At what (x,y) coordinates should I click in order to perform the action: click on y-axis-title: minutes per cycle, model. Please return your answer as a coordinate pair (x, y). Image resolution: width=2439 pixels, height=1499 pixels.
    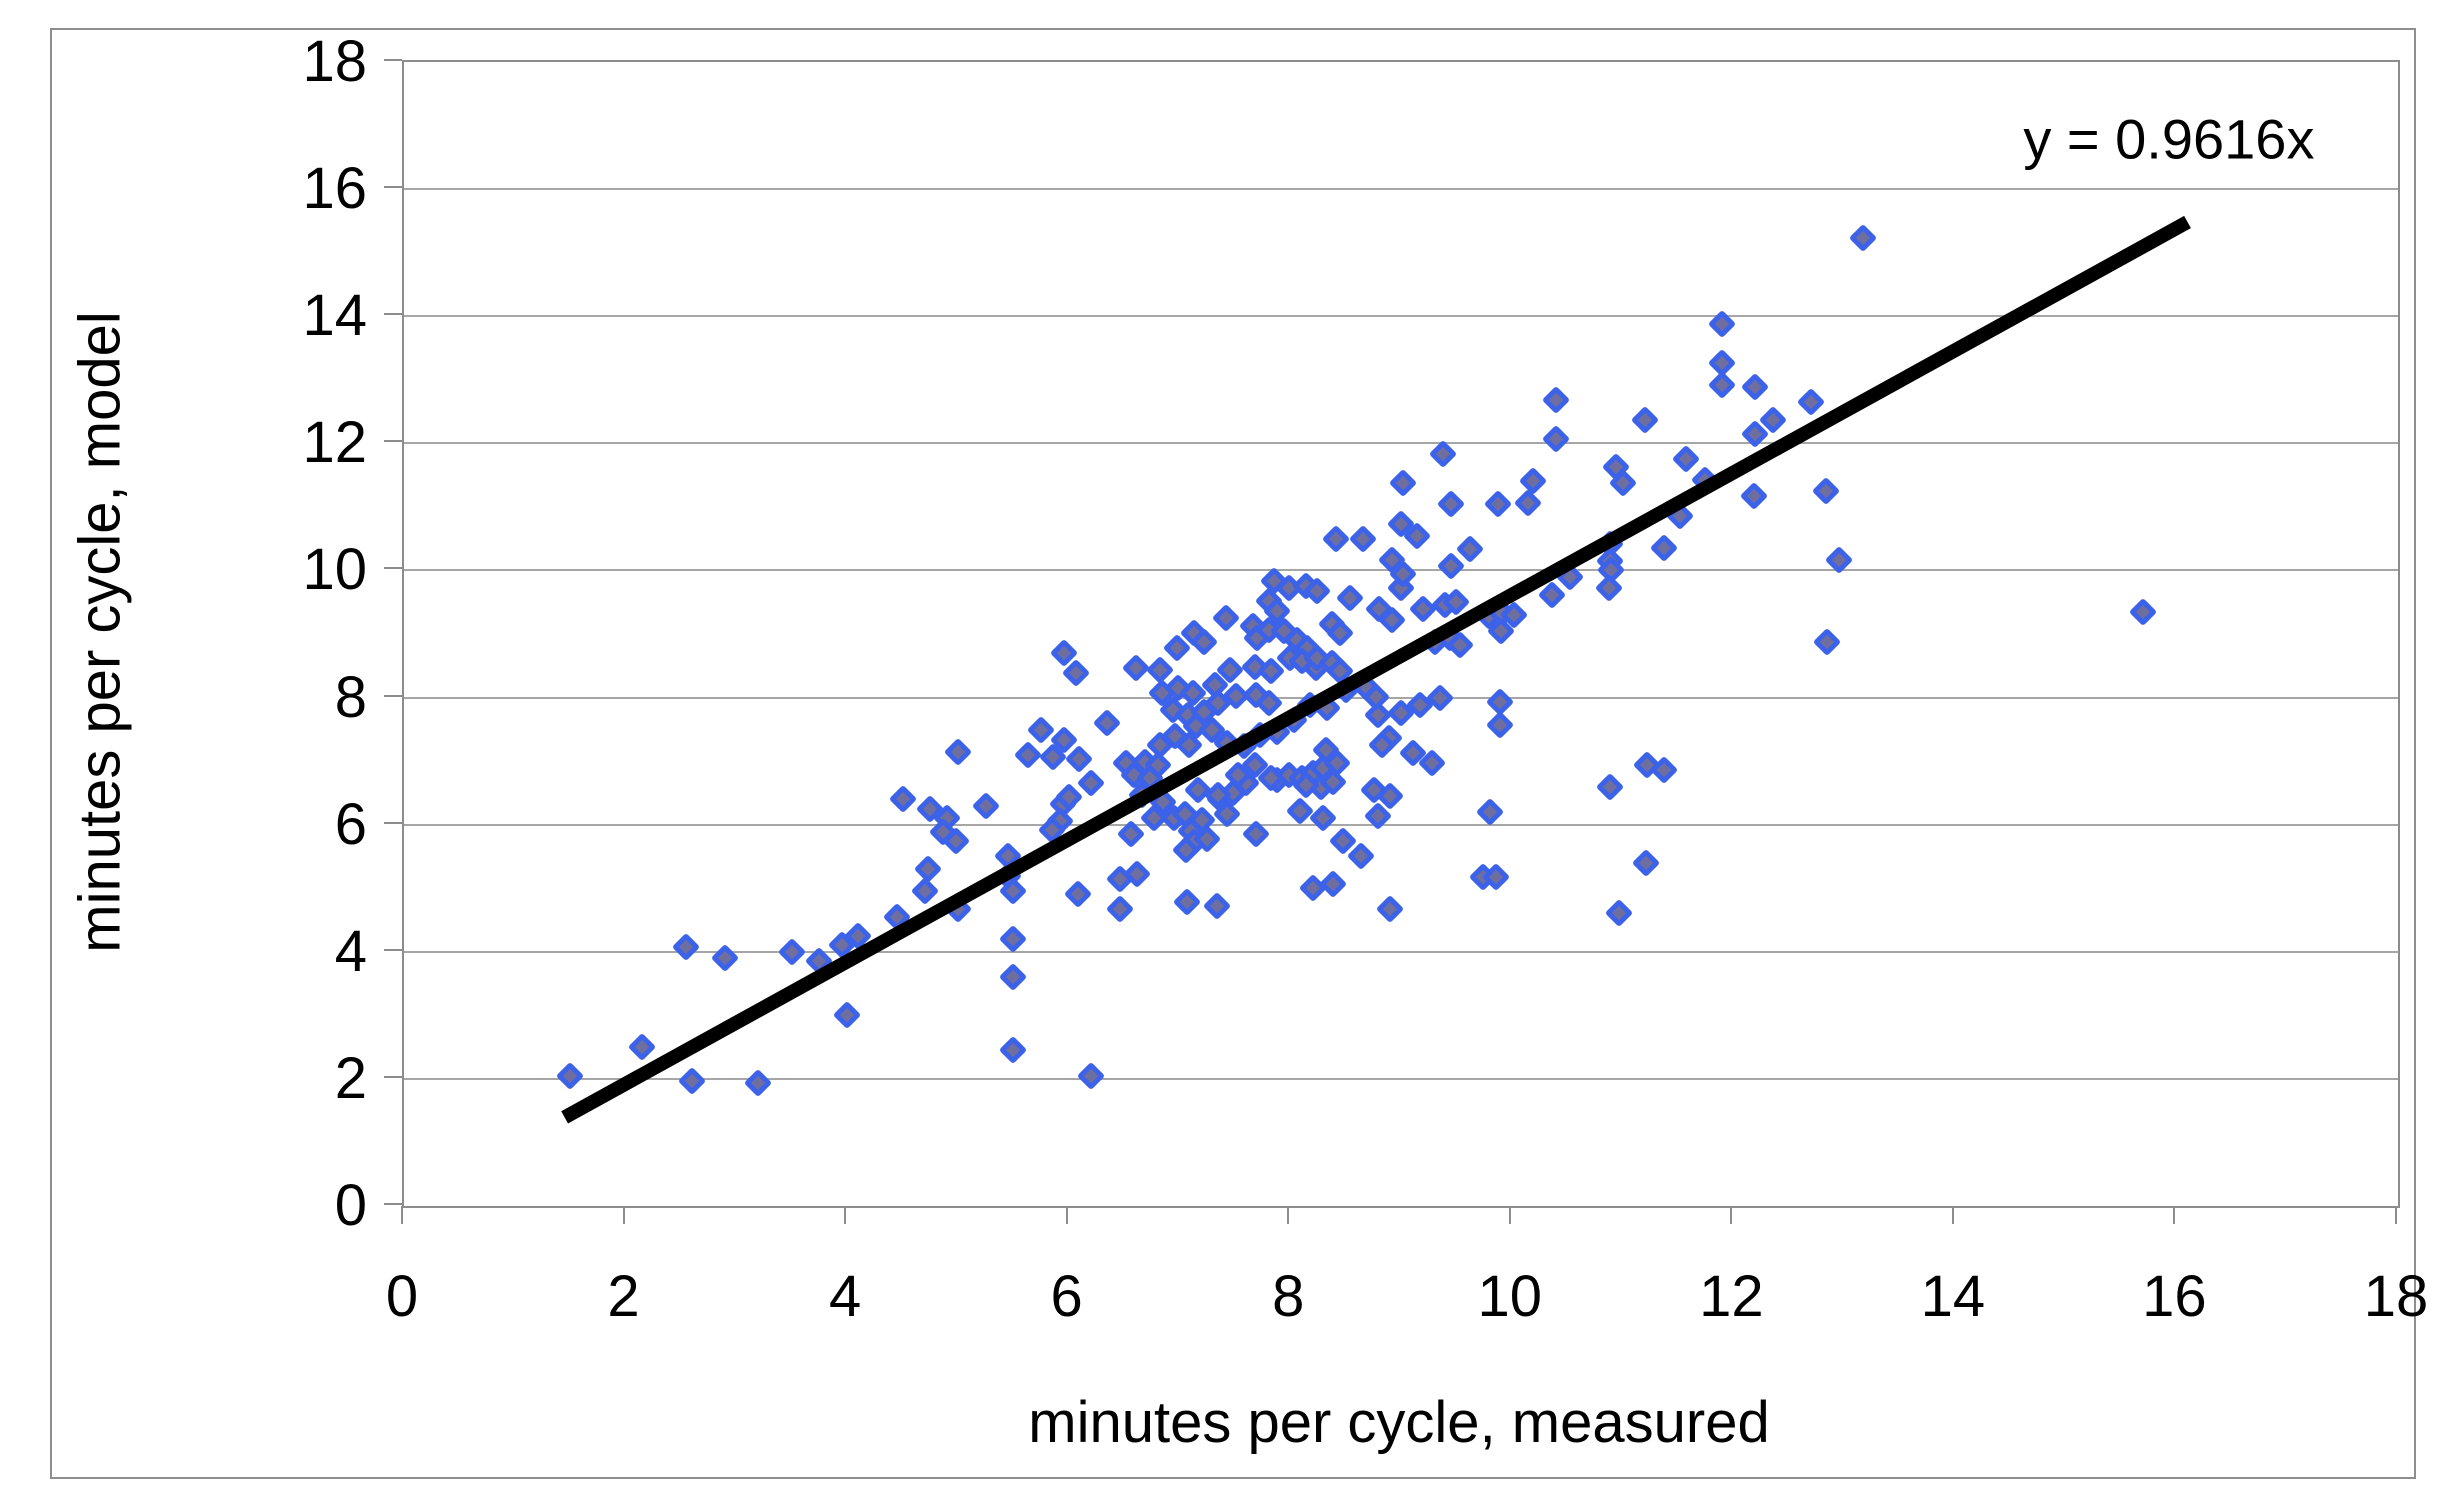
    Looking at the image, I should click on (100, 632).